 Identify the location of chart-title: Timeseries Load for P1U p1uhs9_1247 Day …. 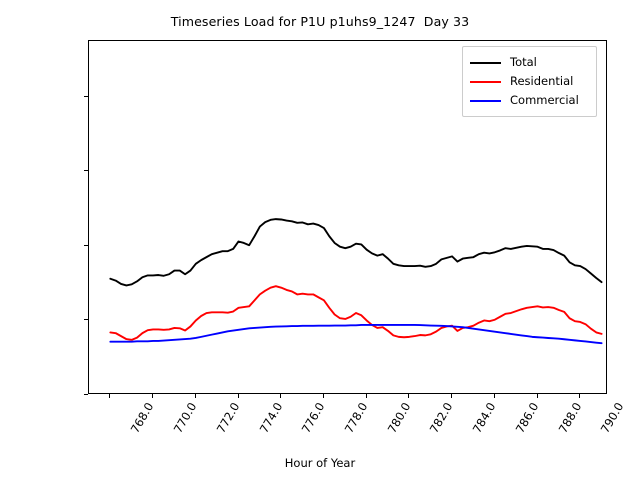
(320, 21).